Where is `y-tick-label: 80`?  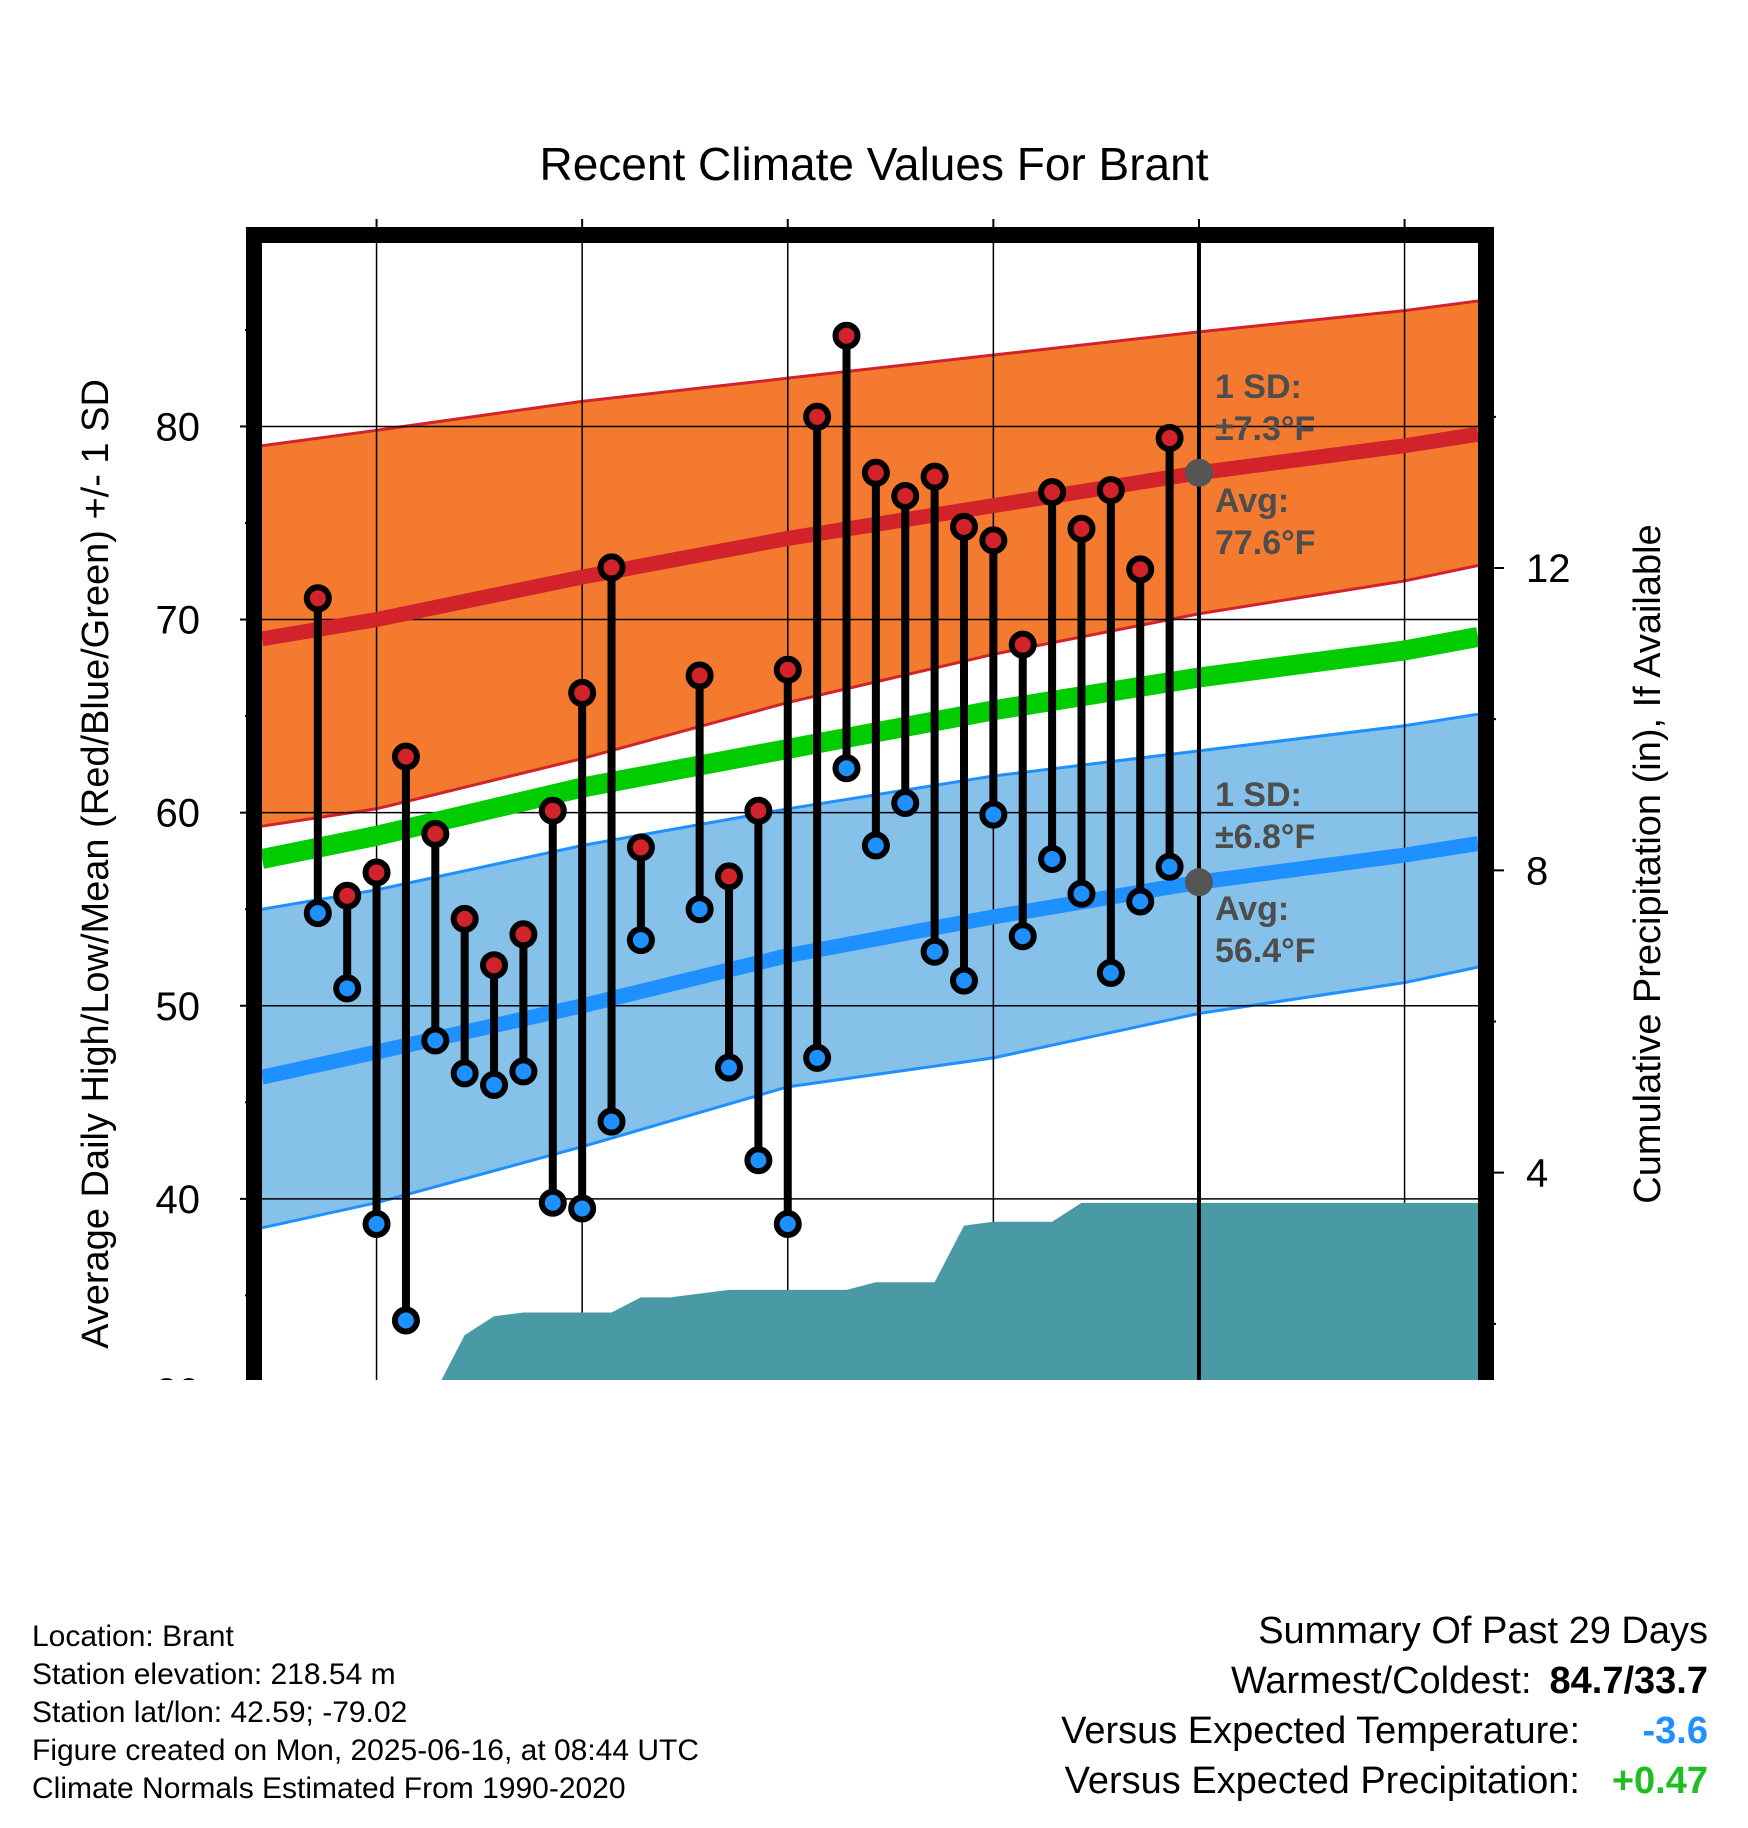
y-tick-label: 80 is located at coordinates (178, 427).